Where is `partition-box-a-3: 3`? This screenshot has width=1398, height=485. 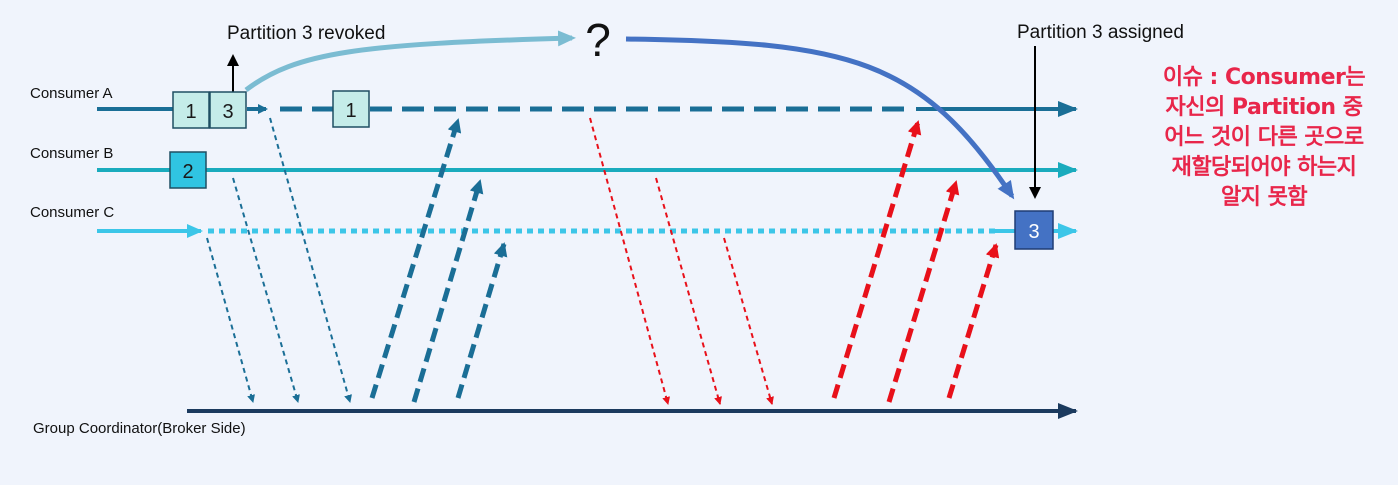
partition-box-a-3: 3 is located at coordinates (228, 110).